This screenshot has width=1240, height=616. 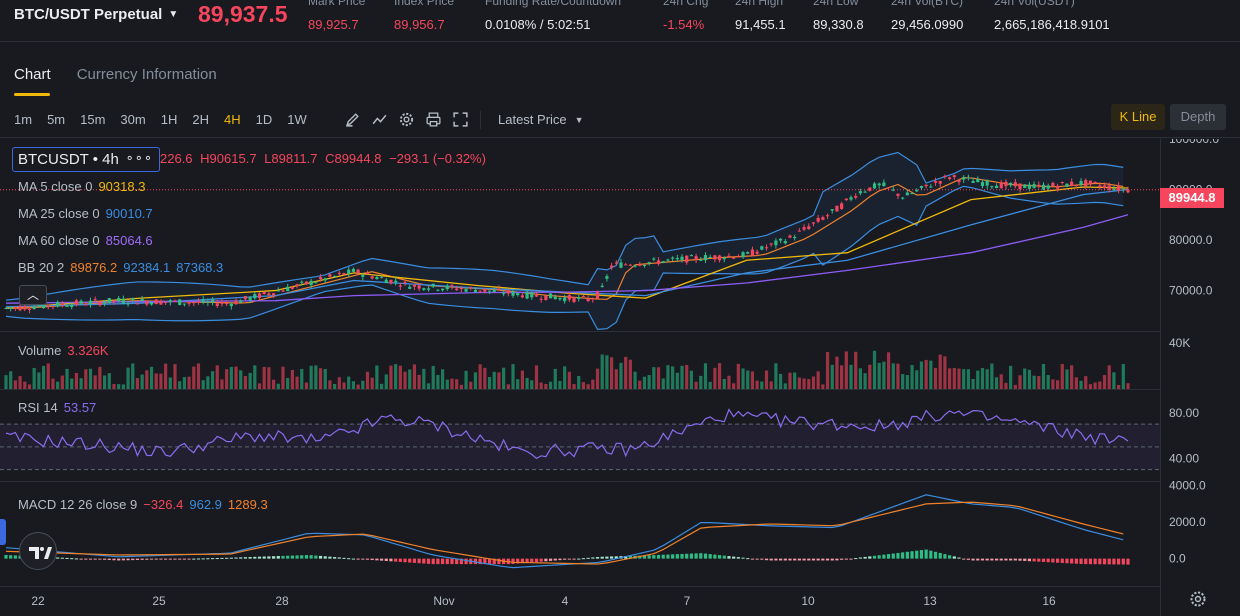 I want to click on interval-1h: 1H, so click(x=169, y=119).